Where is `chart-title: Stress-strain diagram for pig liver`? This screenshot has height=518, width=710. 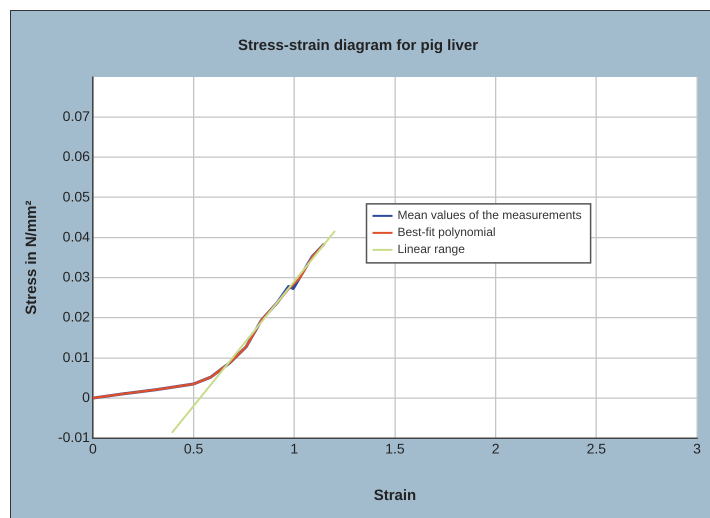
chart-title: Stress-strain diagram for pig liver is located at coordinates (358, 45).